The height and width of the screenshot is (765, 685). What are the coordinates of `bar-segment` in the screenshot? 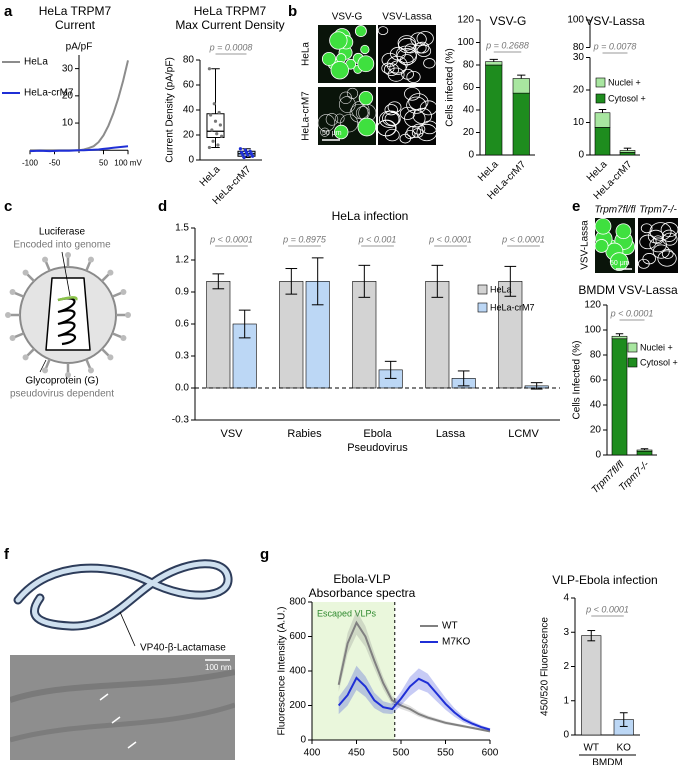 It's located at (602, 120).